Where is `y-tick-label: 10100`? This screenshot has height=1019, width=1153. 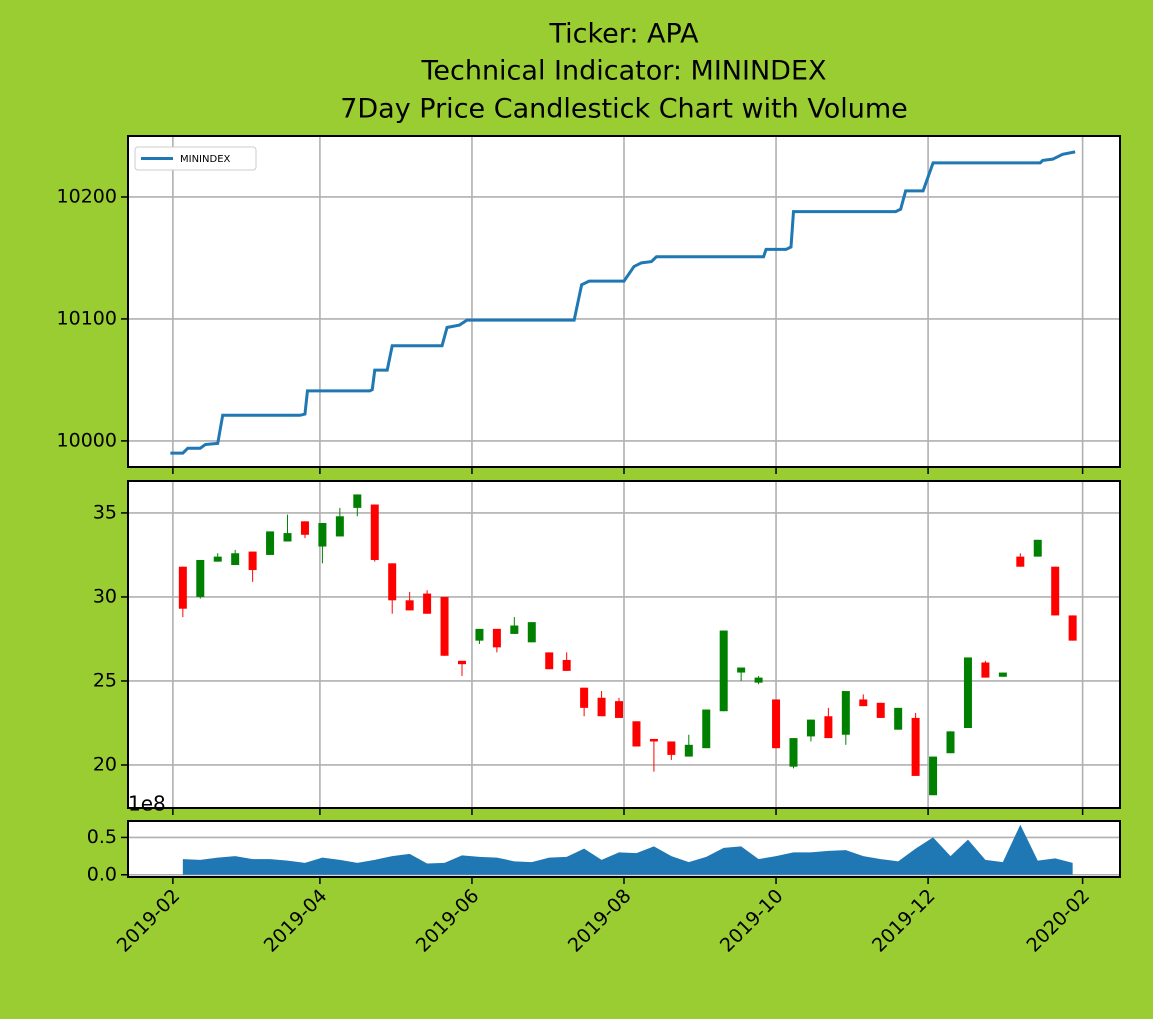
y-tick-label: 10100 is located at coordinates (87, 318).